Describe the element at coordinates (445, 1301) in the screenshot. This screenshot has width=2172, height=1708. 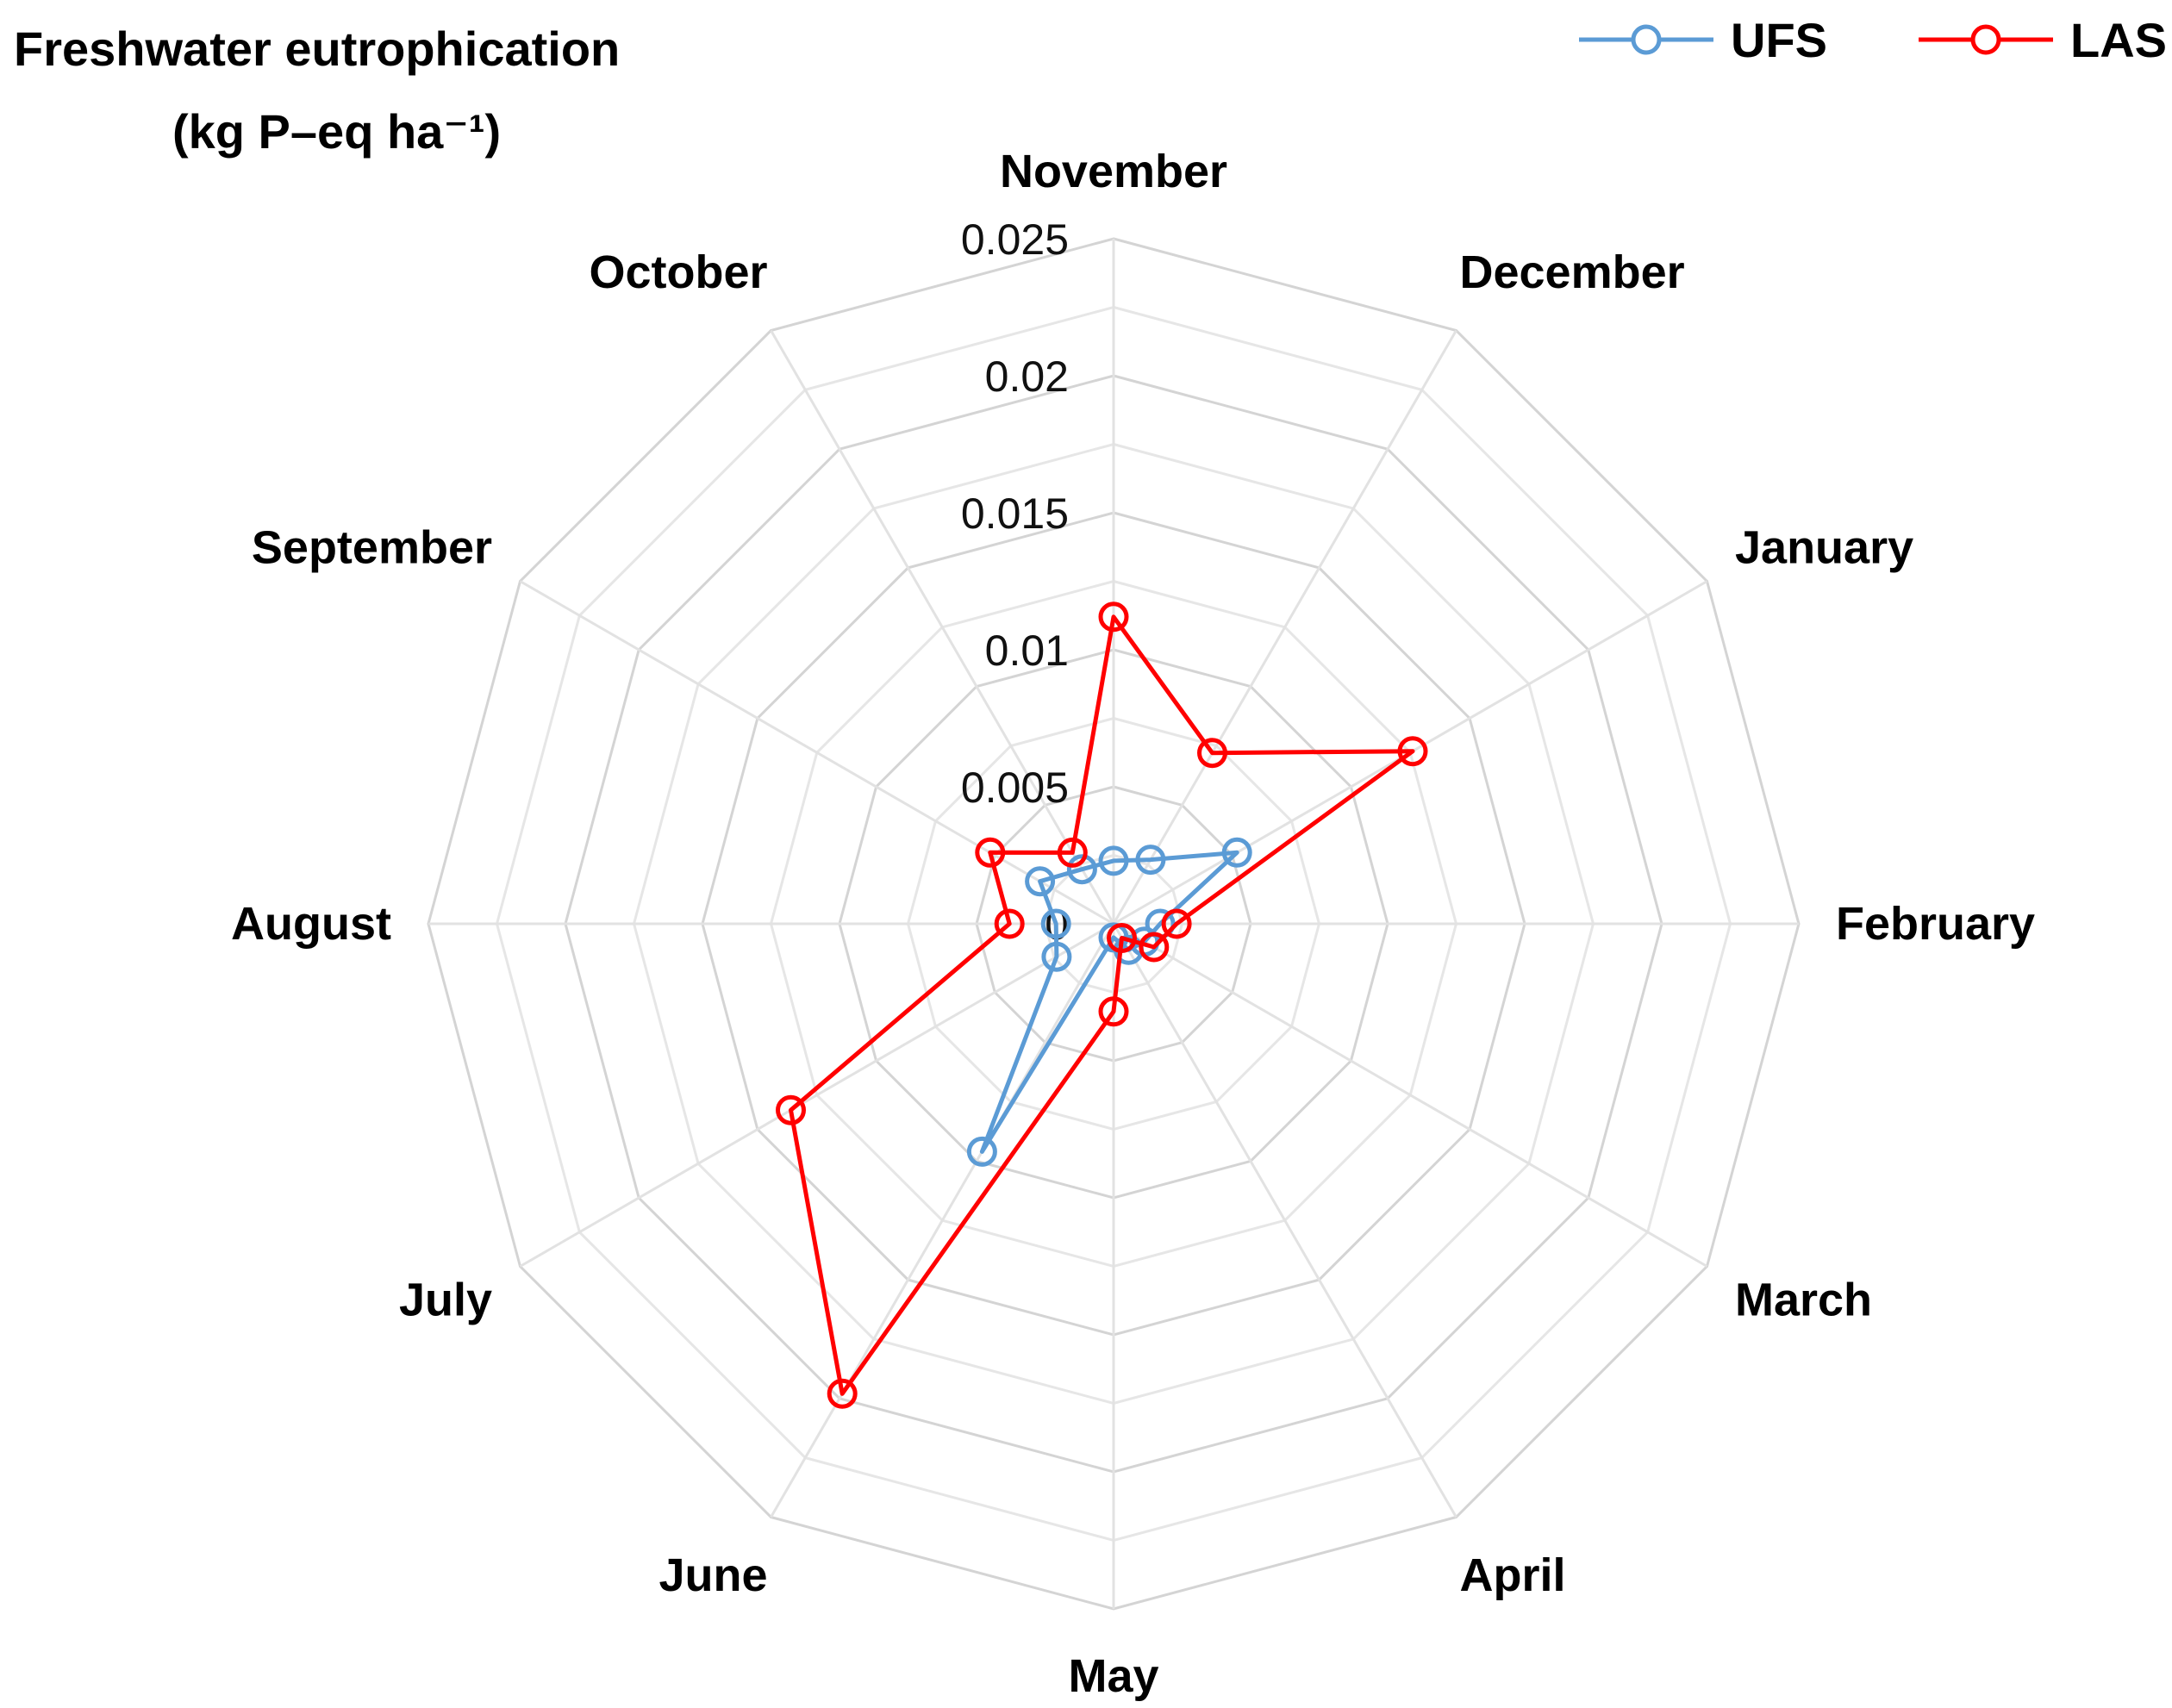
I see `category-label-july: July` at that location.